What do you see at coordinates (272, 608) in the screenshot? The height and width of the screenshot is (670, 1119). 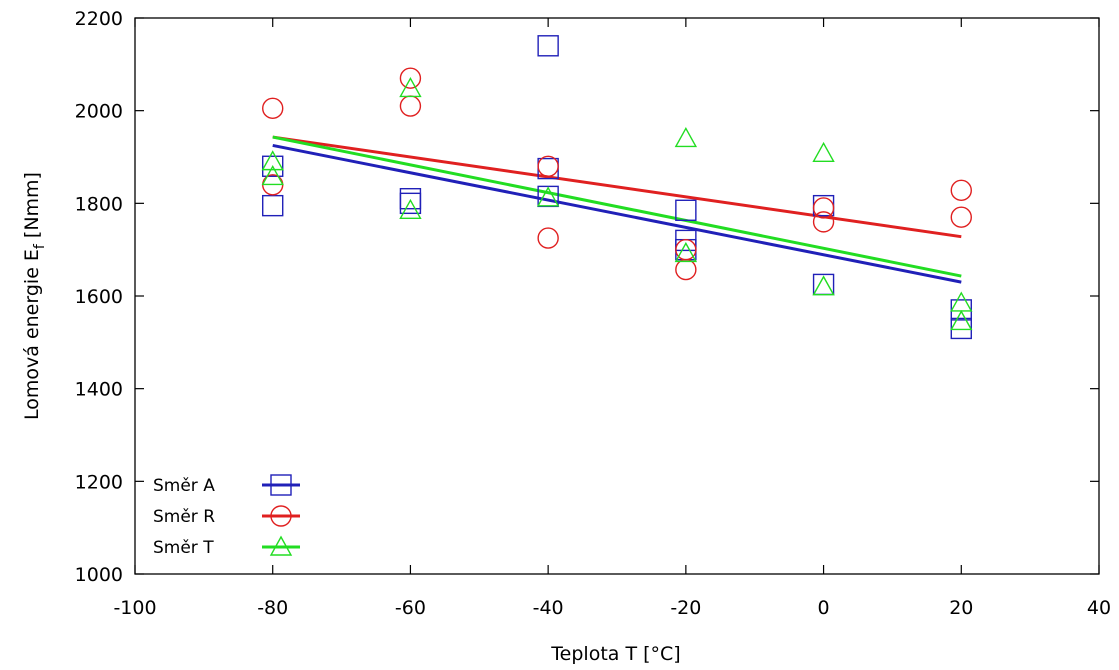 I see `x-tick-label: -80` at bounding box center [272, 608].